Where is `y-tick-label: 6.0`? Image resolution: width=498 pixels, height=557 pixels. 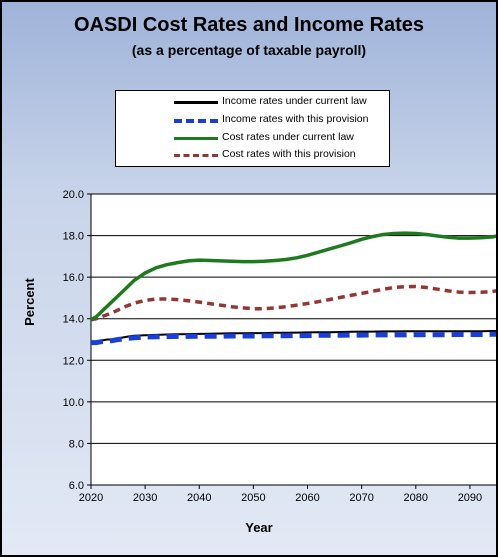
y-tick-label: 6.0 is located at coordinates (76, 486).